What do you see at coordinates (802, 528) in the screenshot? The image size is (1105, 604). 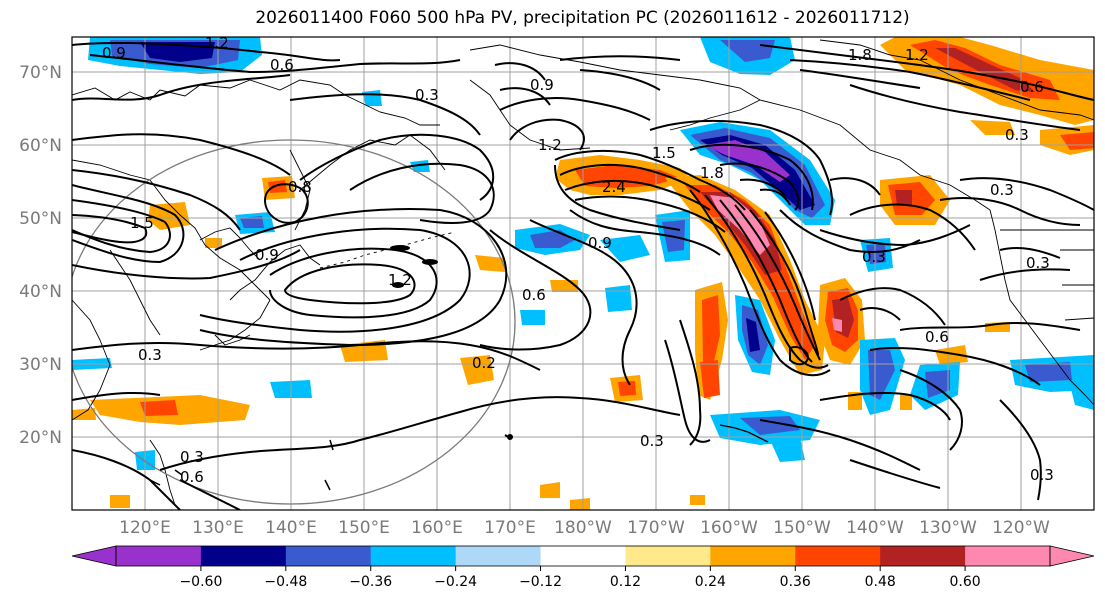 I see `lon-label: 150°W` at bounding box center [802, 528].